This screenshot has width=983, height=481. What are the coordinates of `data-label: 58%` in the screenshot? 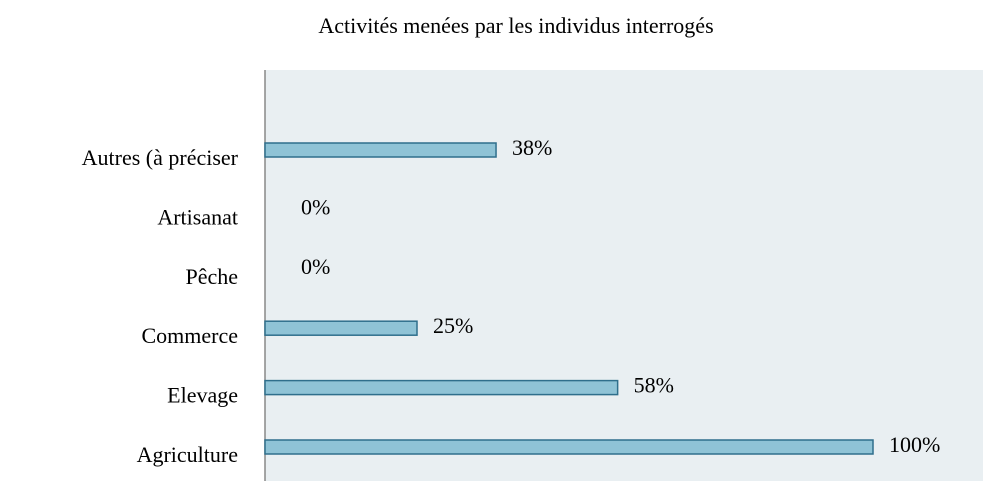 It's located at (654, 385).